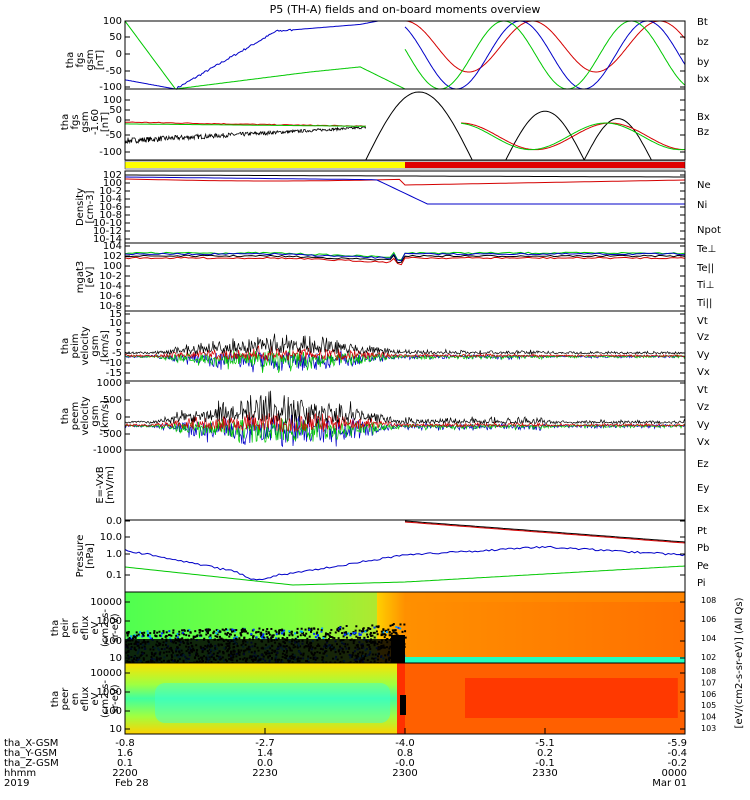 The width and height of the screenshot is (750, 800). I want to click on legend-pressure-Pe: Pe, so click(703, 566).